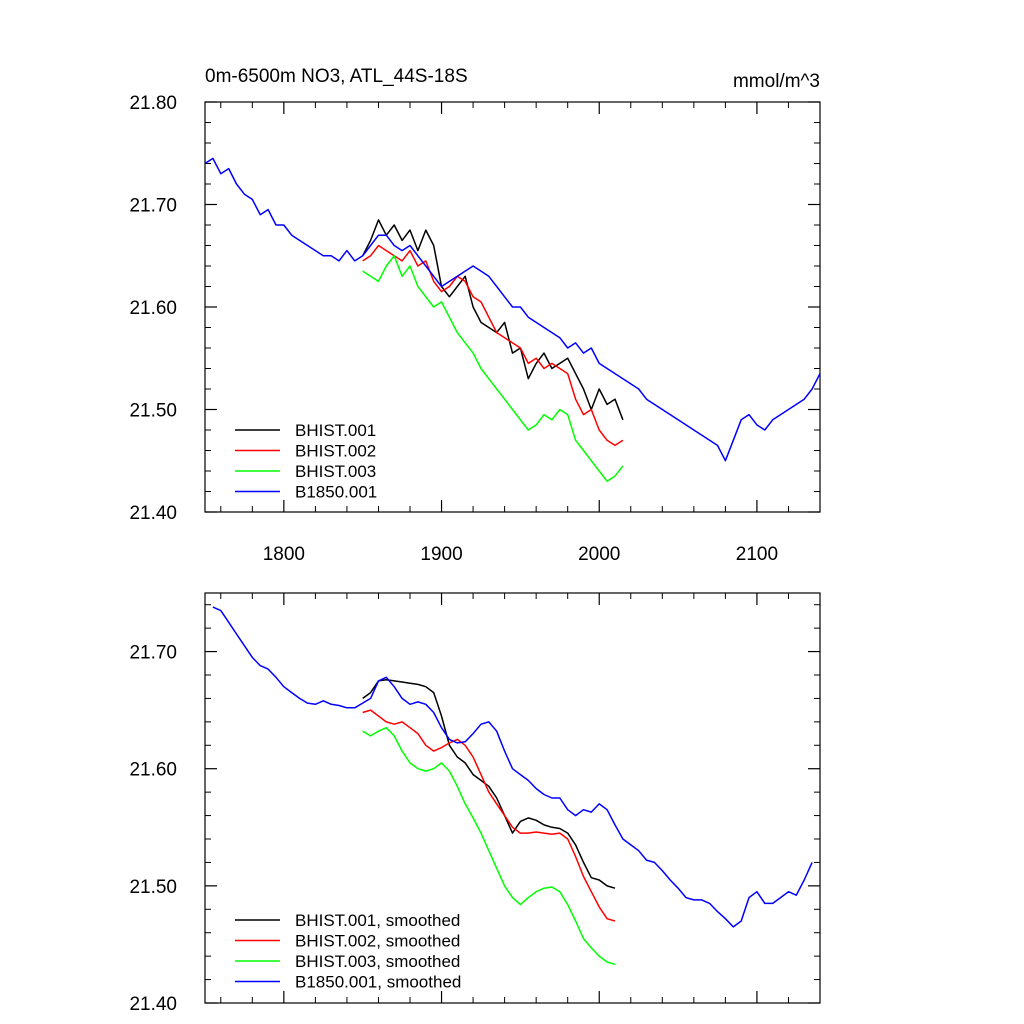 The image size is (1024, 1024). Describe the element at coordinates (336, 76) in the screenshot. I see `chart-title: 0m-6500m NO3, ATL_44S-18S` at that location.